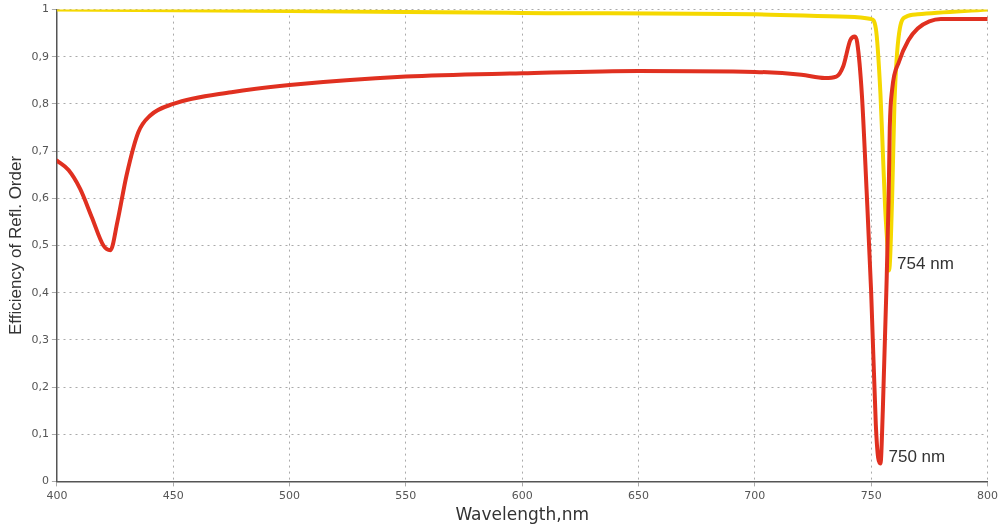 The width and height of the screenshot is (1001, 526). Describe the element at coordinates (40, 292) in the screenshot. I see `y-tick-label: 0,4` at that location.